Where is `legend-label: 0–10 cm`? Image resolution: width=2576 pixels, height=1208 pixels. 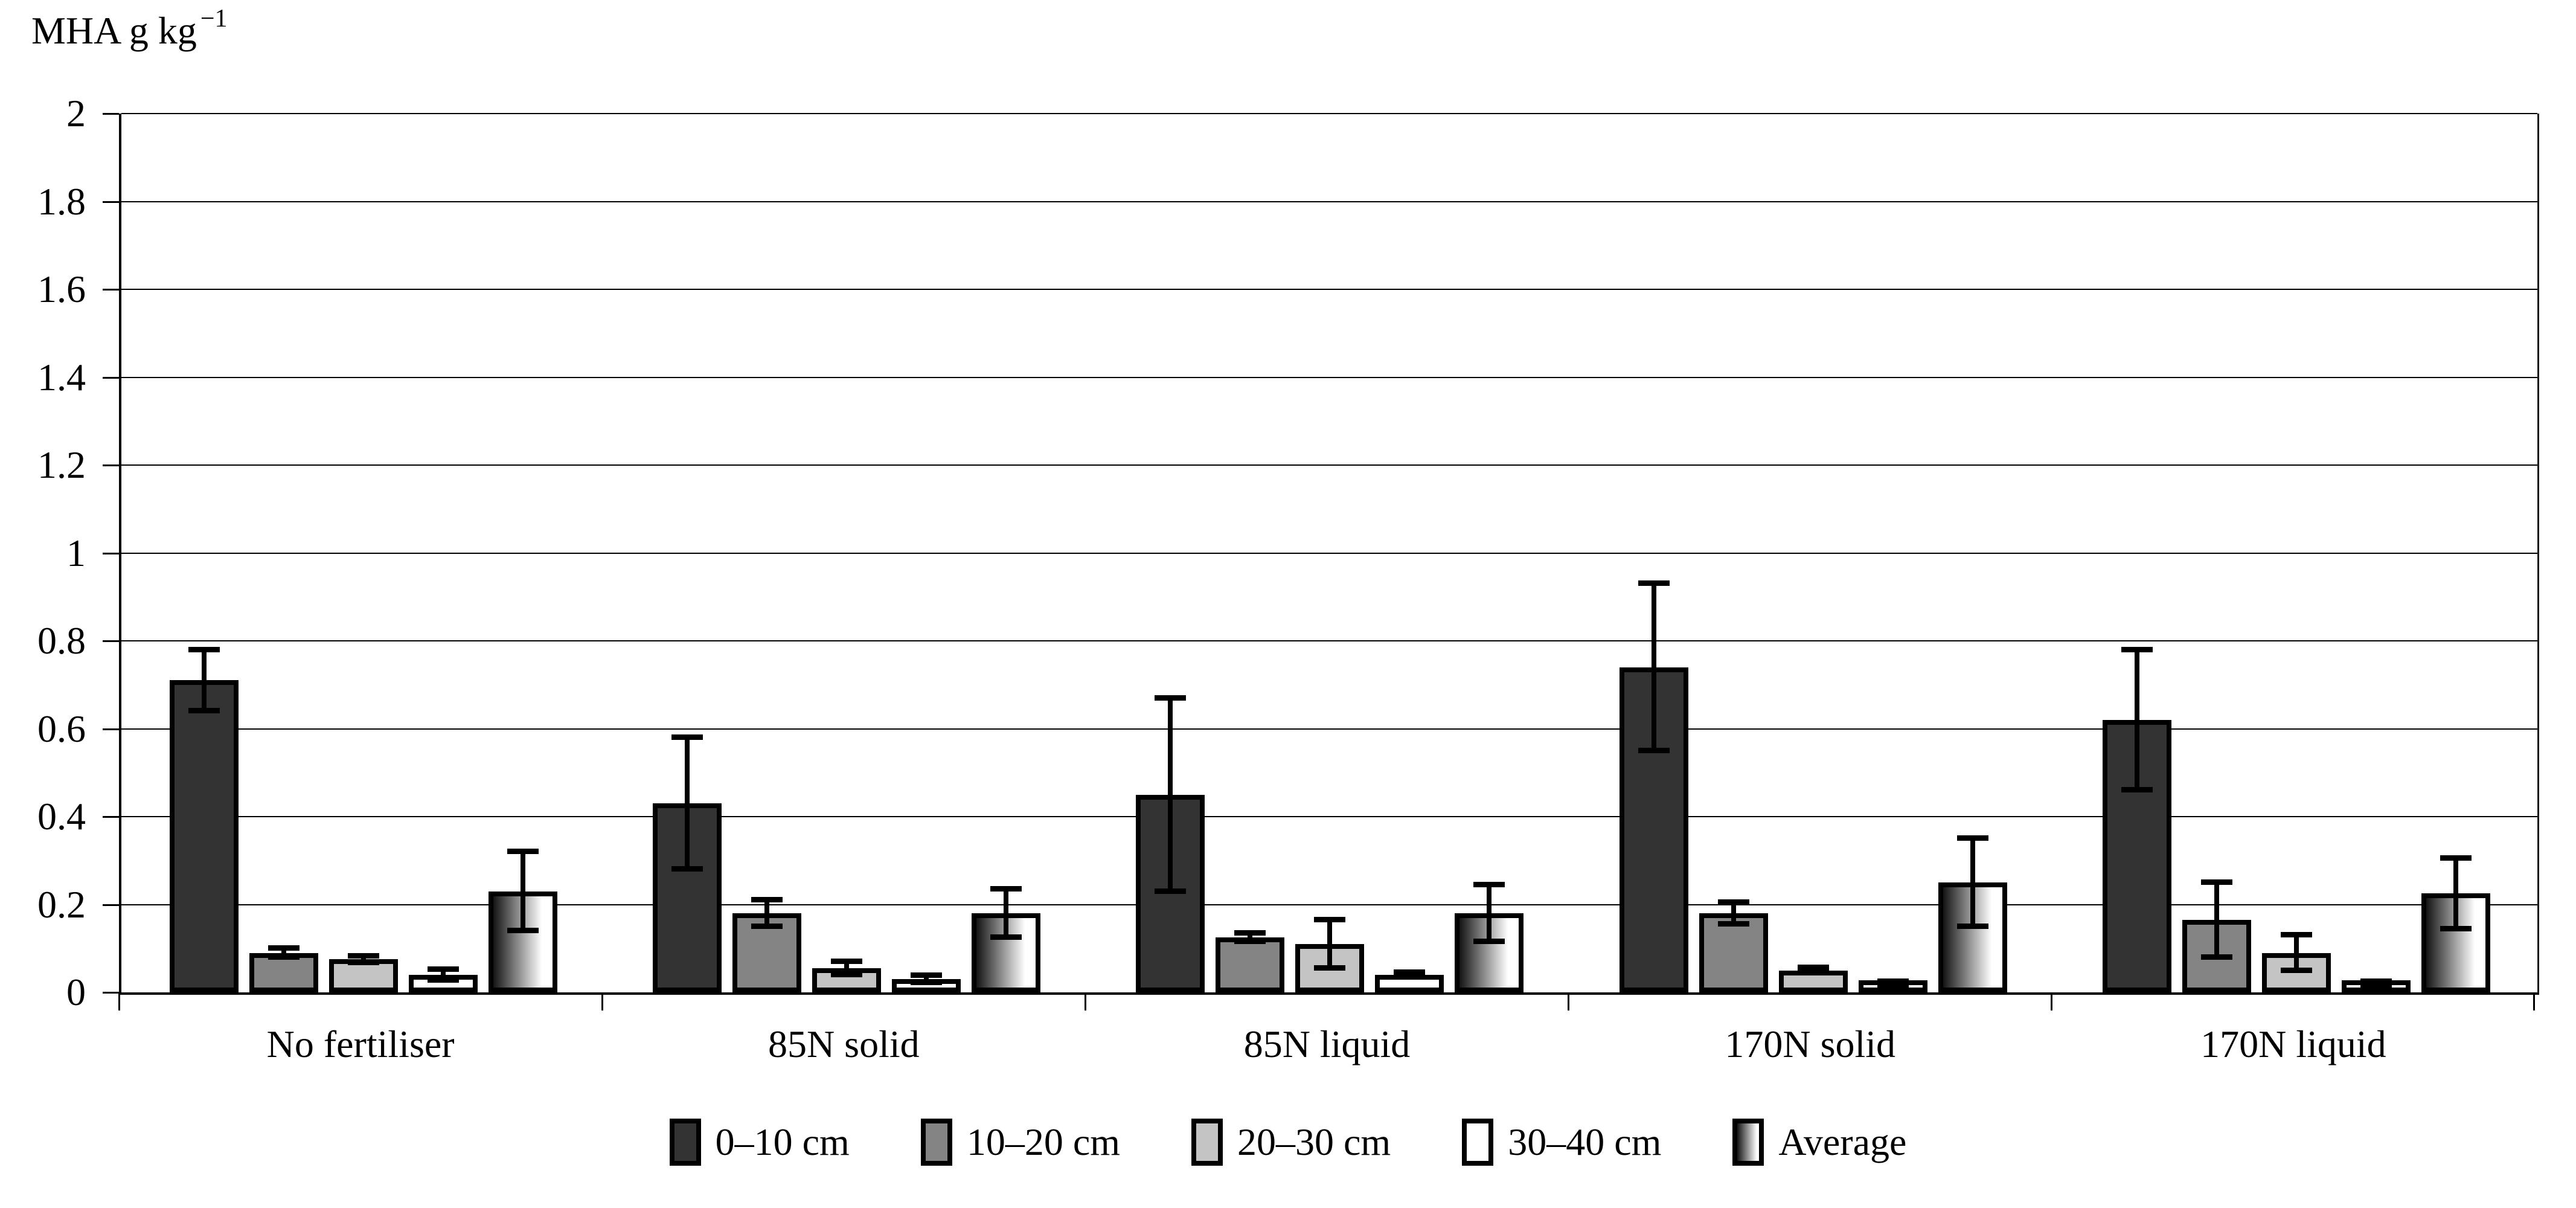 legend-label: 0–10 cm is located at coordinates (782, 1141).